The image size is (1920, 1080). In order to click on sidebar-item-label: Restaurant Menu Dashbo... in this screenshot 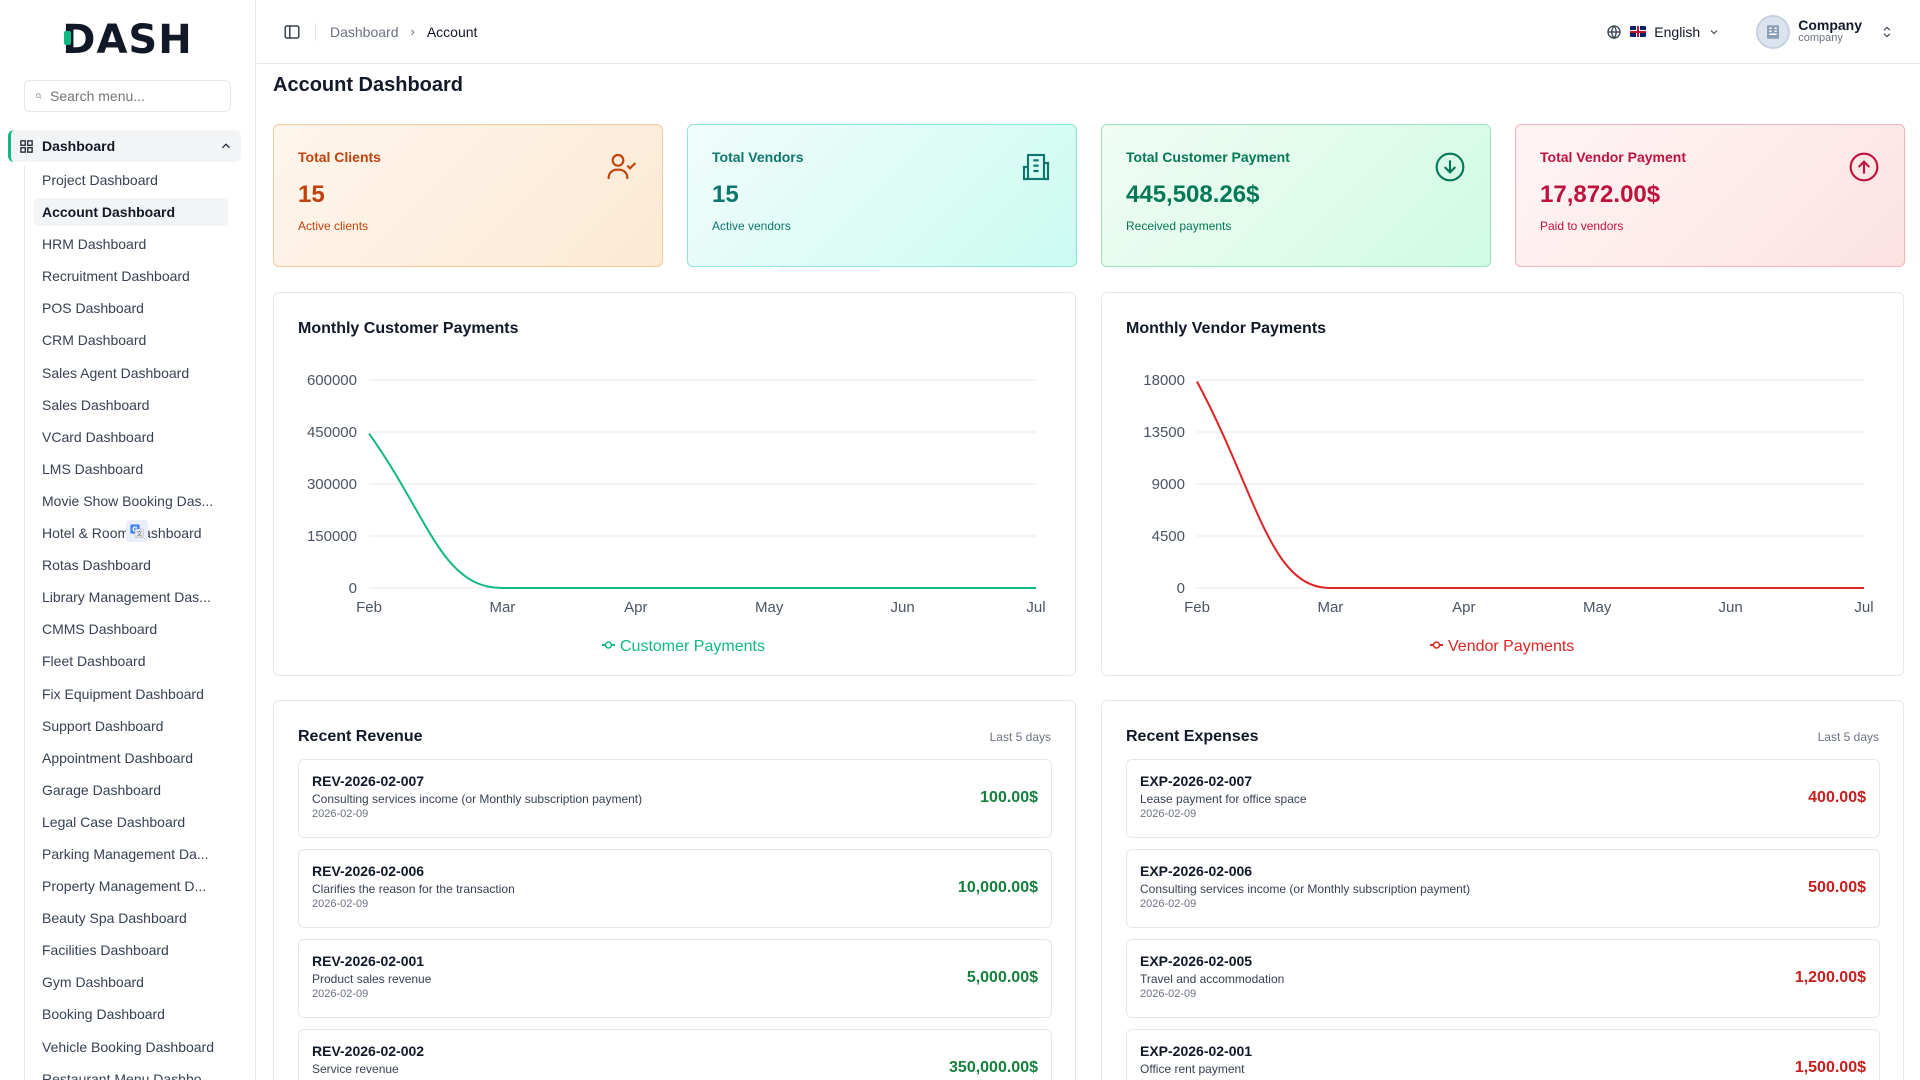, I will do `click(128, 1075)`.